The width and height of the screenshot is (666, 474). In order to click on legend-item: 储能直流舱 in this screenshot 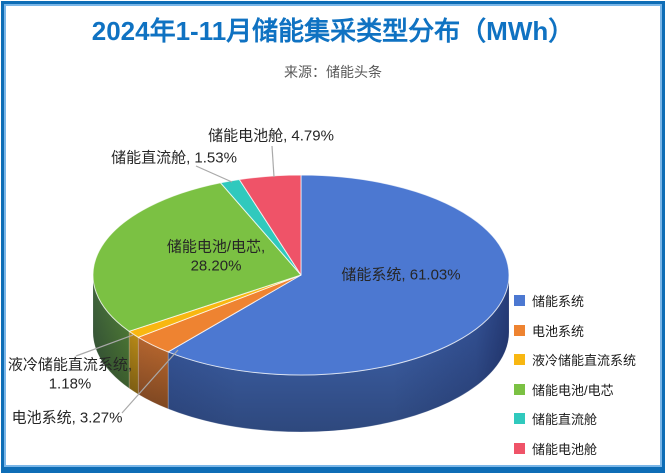, I will do `click(575, 419)`.